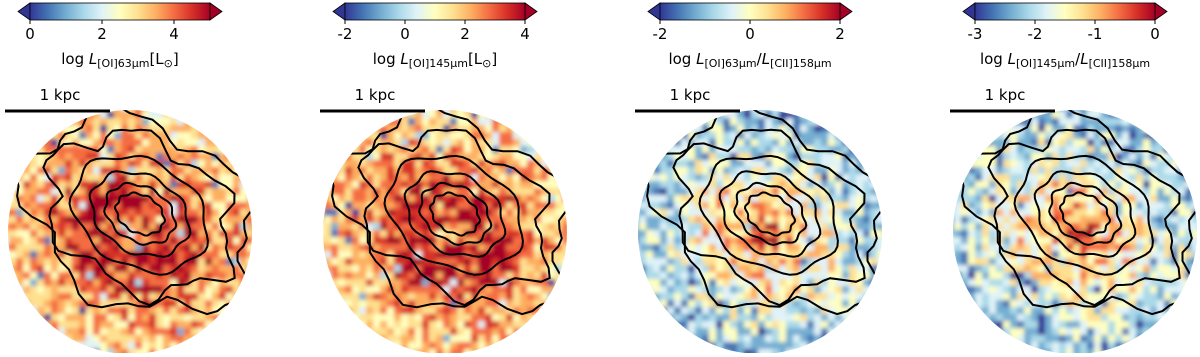 This screenshot has width=1200, height=357. What do you see at coordinates (749, 60) in the screenshot?
I see `colorbar-label: log L[OI]63μm/L[CII]158μm` at bounding box center [749, 60].